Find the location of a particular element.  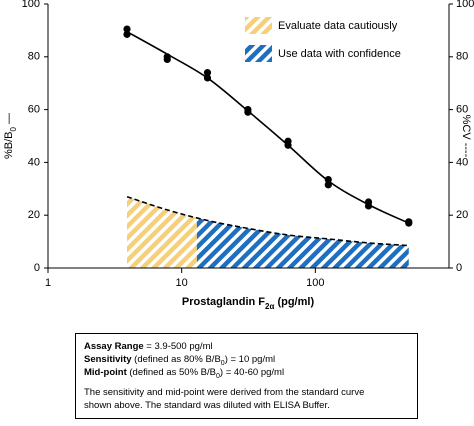

y-axis-label-part: 0 is located at coordinates (13, 129).